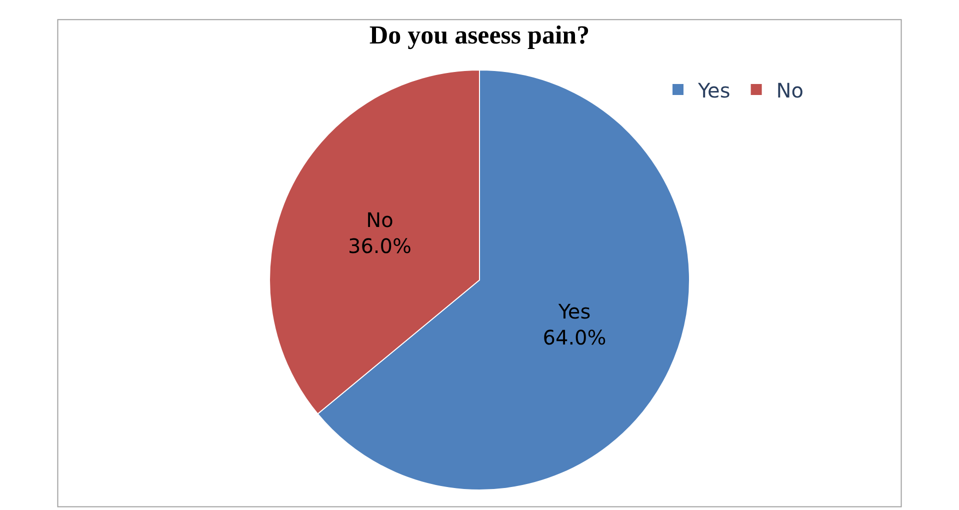 Image resolution: width=959 pixels, height=510 pixels. I want to click on slice-label: Yes, so click(574, 312).